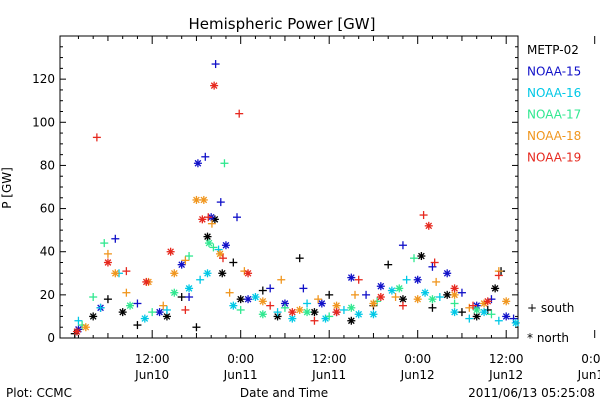  What do you see at coordinates (47, 295) in the screenshot?
I see `y-tick-label: 20` at bounding box center [47, 295].